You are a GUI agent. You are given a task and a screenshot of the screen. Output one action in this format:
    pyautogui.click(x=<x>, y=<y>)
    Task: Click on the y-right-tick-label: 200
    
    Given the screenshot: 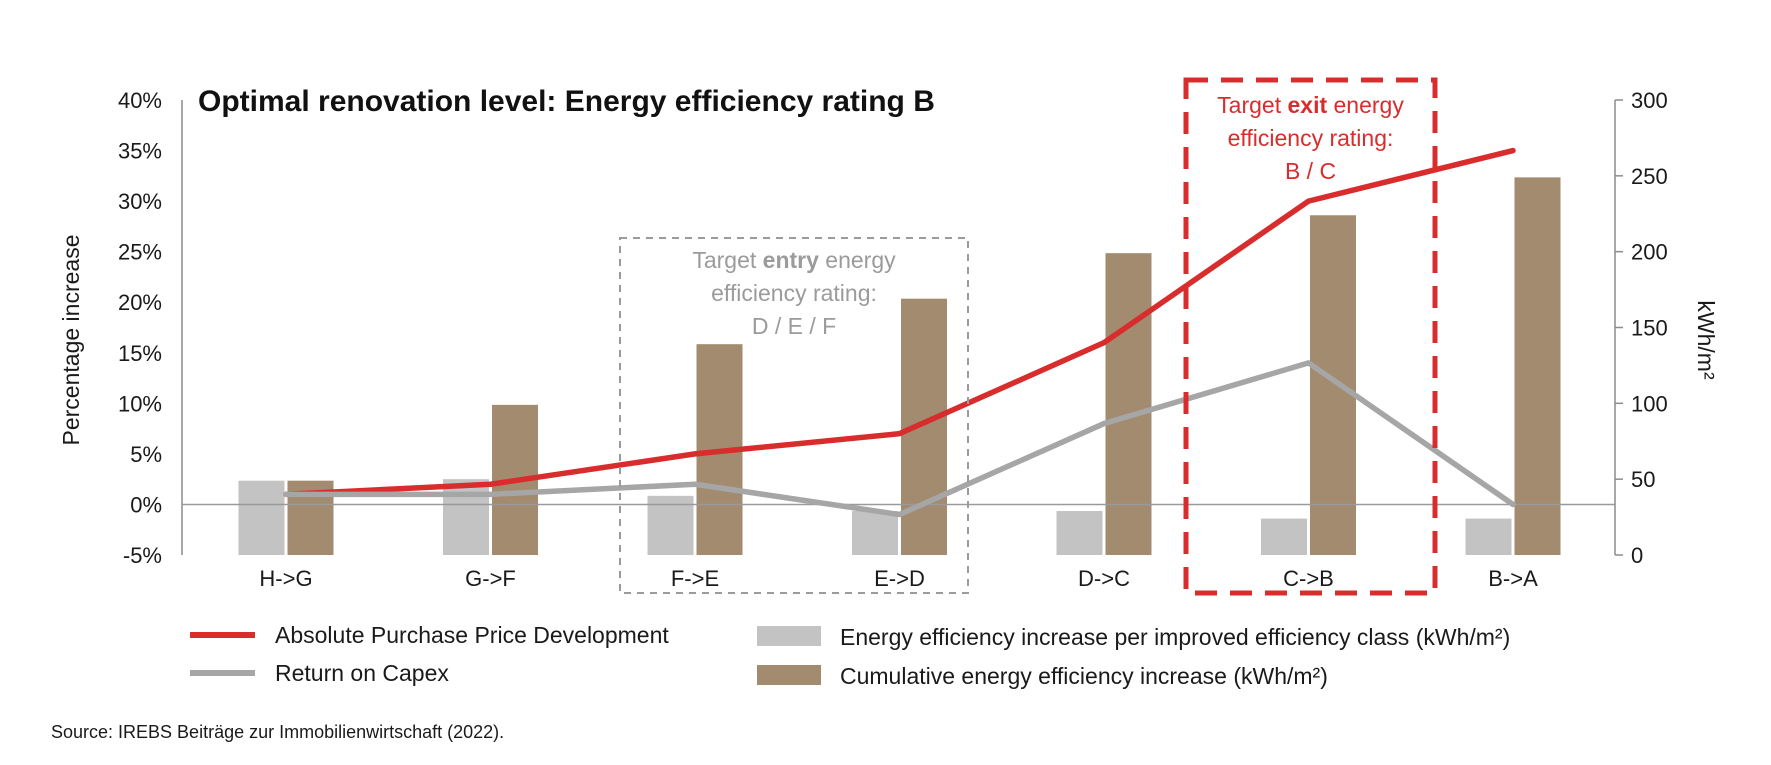 What is the action you would take?
    pyautogui.click(x=1649, y=252)
    